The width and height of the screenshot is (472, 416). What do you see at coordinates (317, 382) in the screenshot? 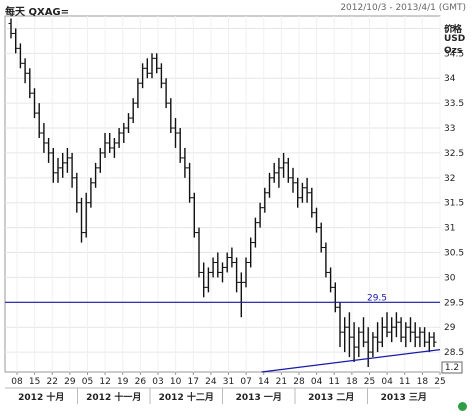
I see `x-tick-label: 04` at bounding box center [317, 382].